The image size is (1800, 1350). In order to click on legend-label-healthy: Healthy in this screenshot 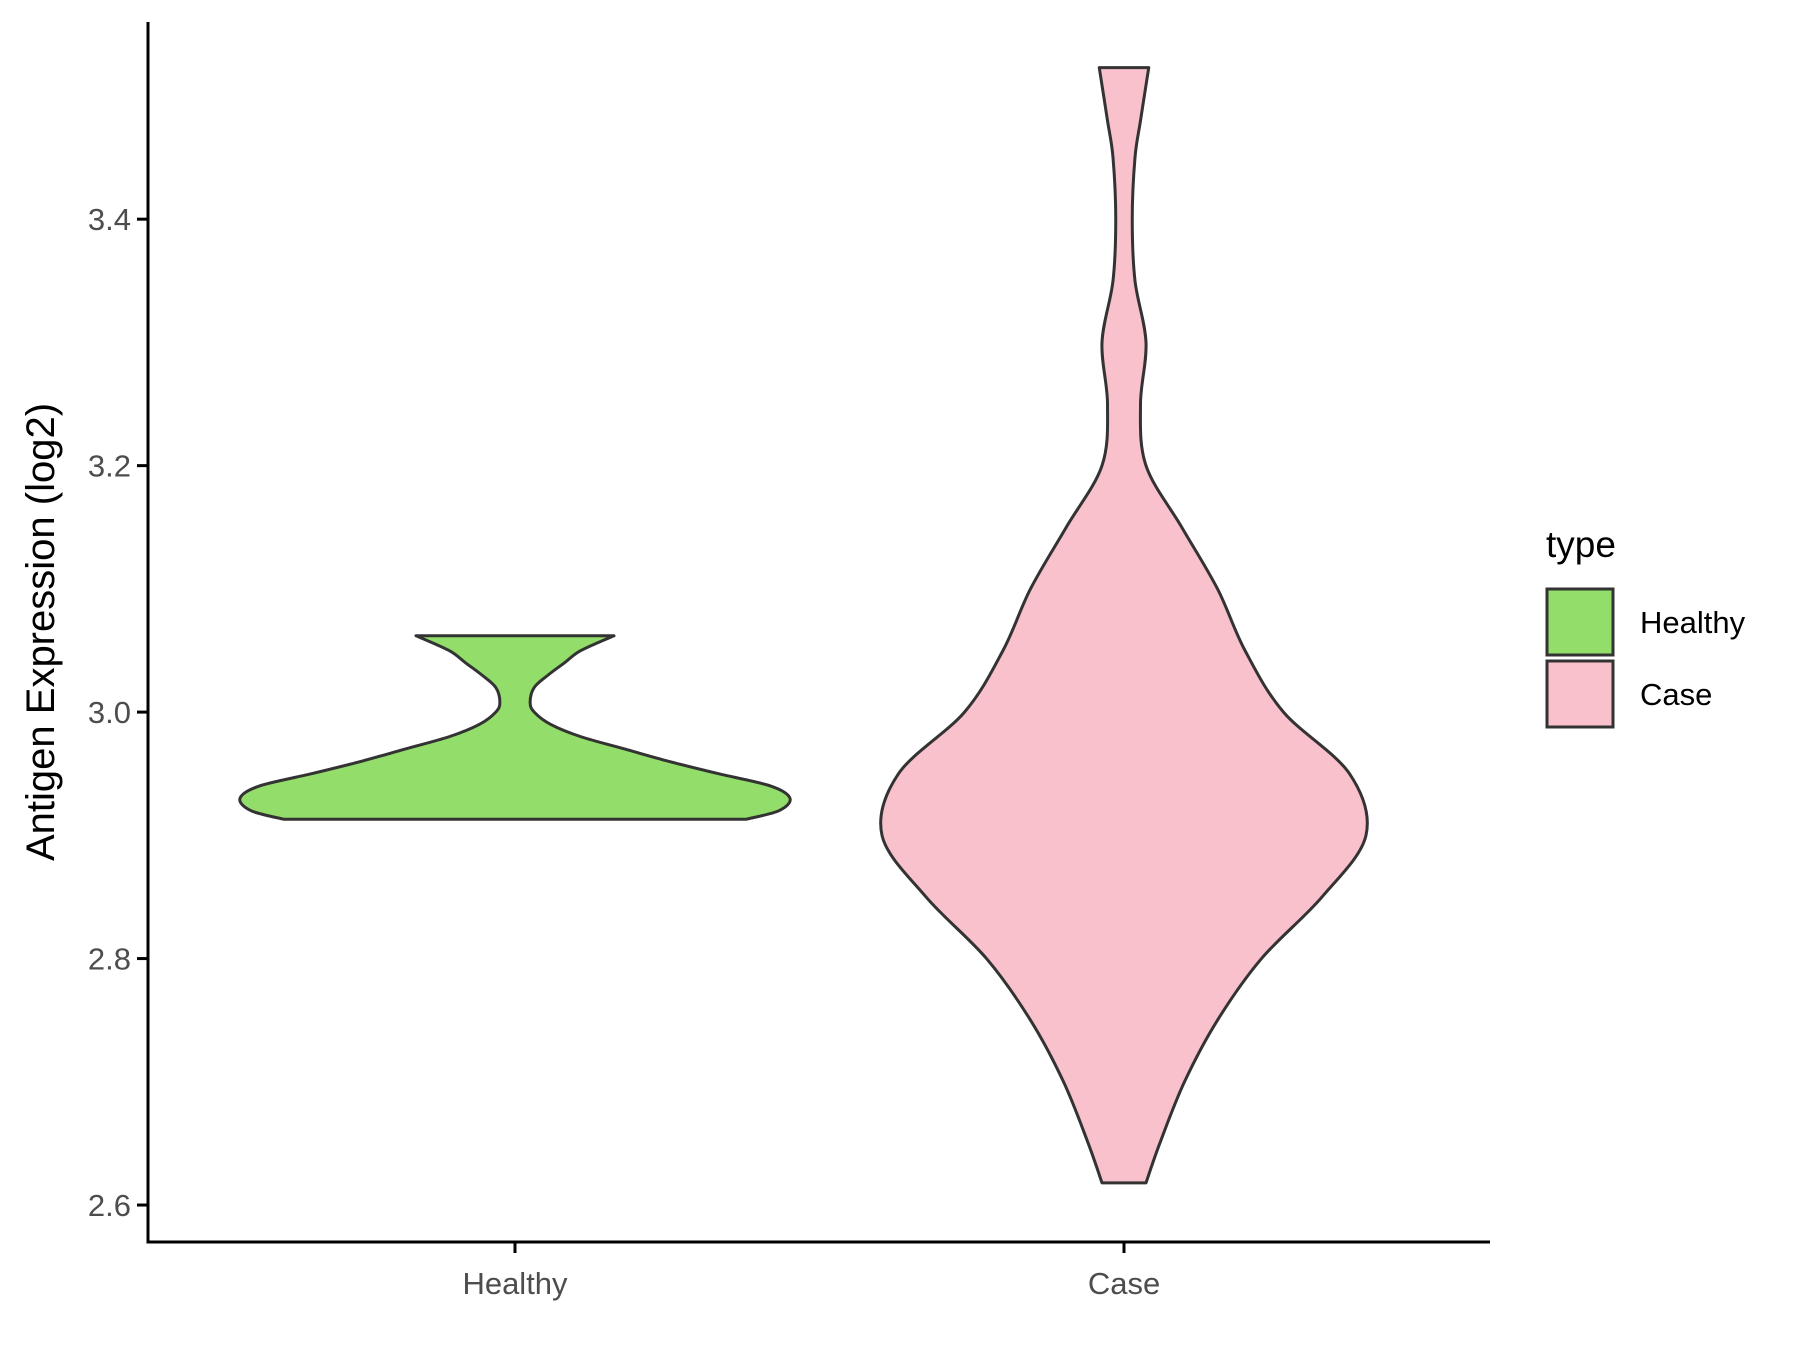, I will do `click(1693, 622)`.